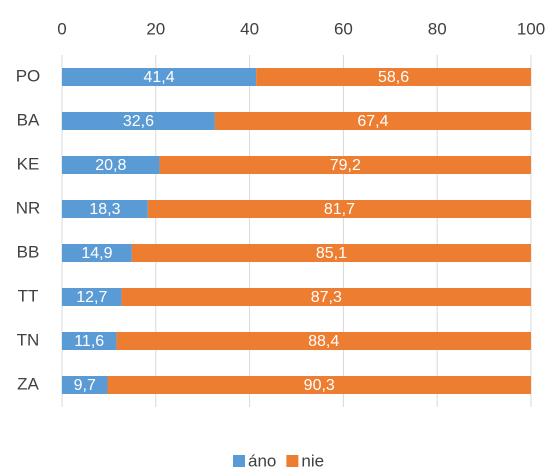  Describe the element at coordinates (343, 28) in the screenshot. I see `x-tick-label: 60` at that location.